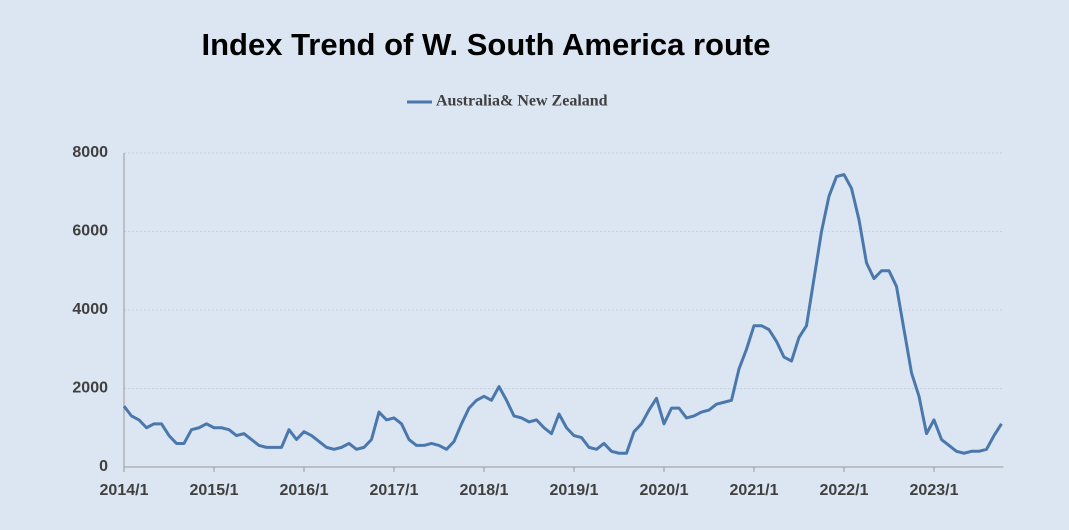 This screenshot has width=1069, height=530. I want to click on x-tick-label: 2022/1, so click(844, 490).